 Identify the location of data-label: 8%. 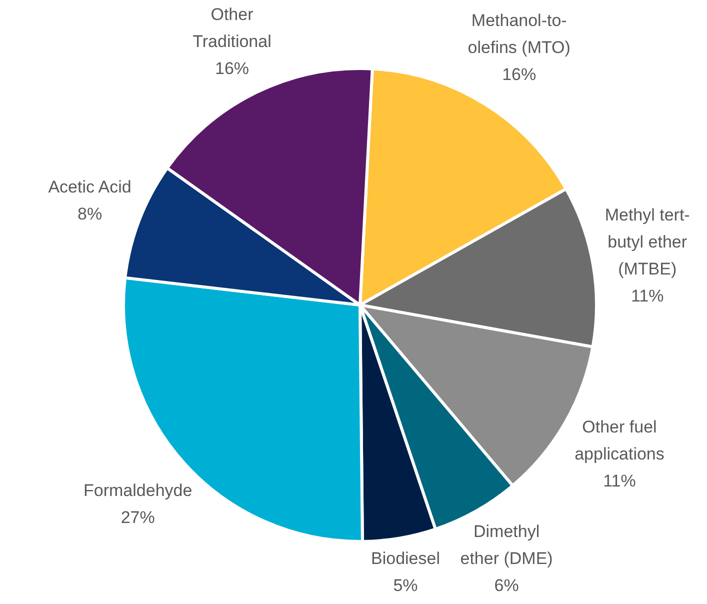
(90, 214).